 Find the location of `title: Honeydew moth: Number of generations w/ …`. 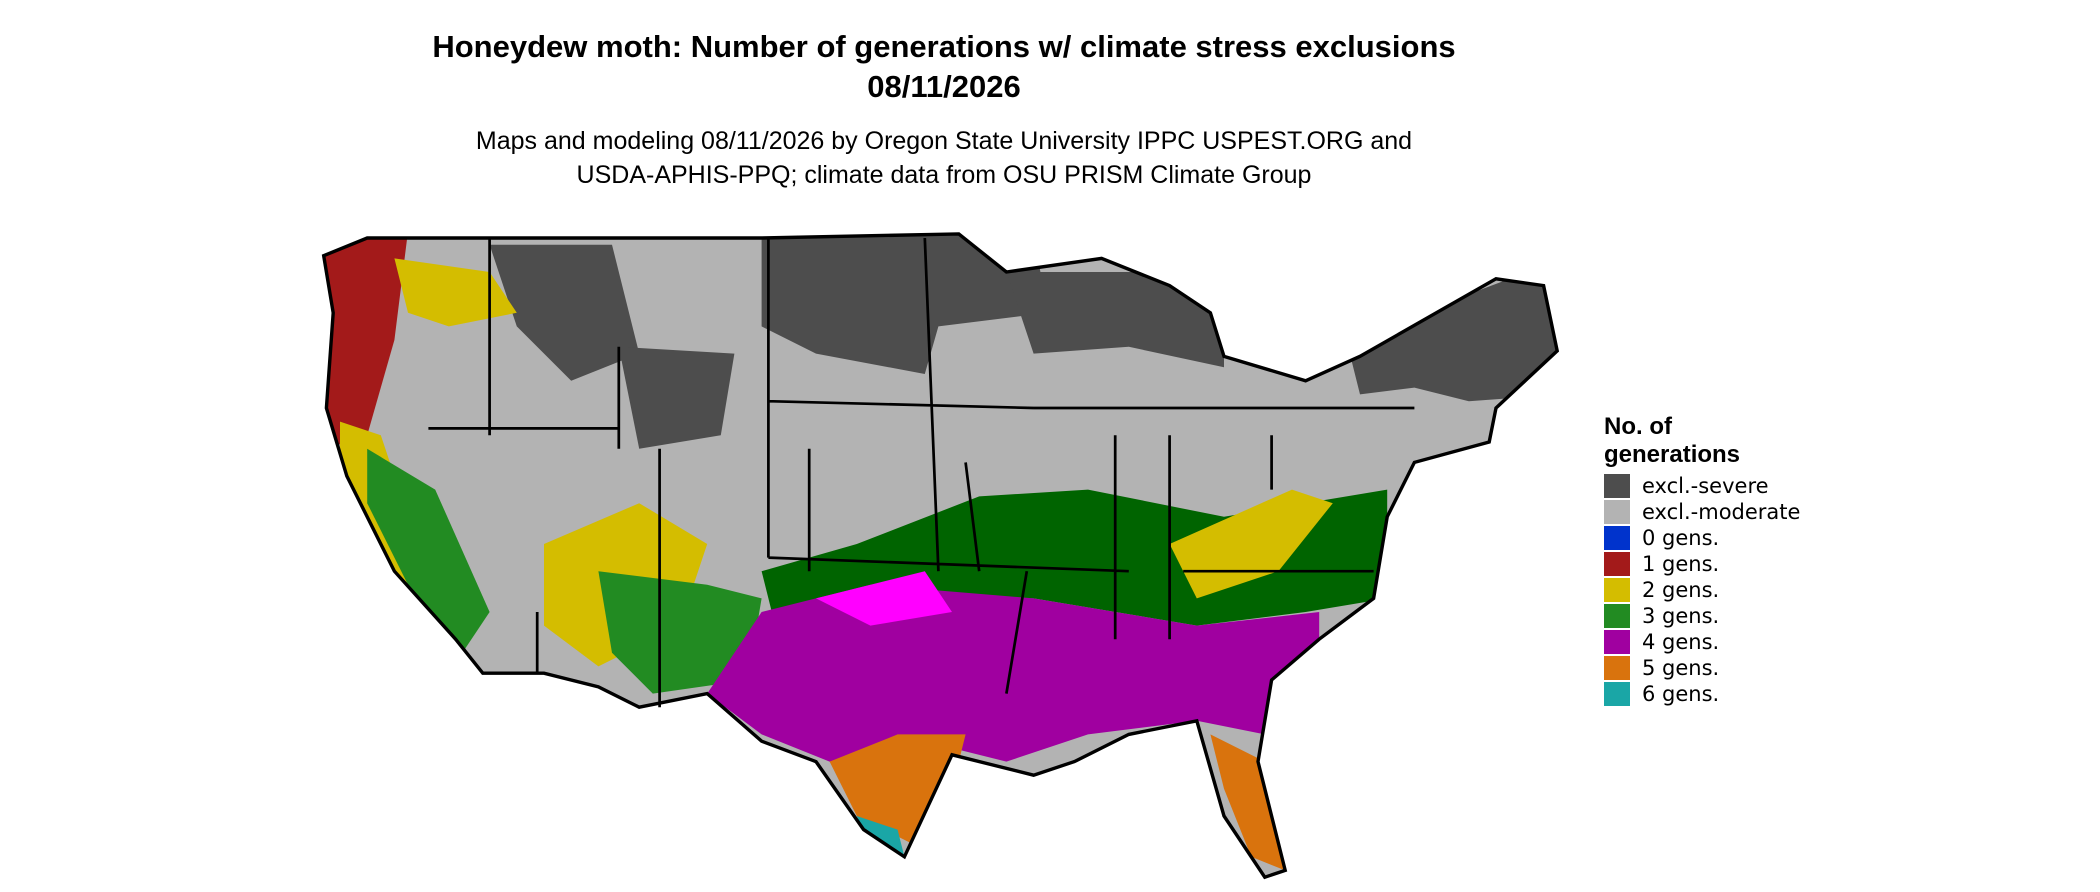

title: Honeydew moth: Number of generations w/ … is located at coordinates (943, 46).